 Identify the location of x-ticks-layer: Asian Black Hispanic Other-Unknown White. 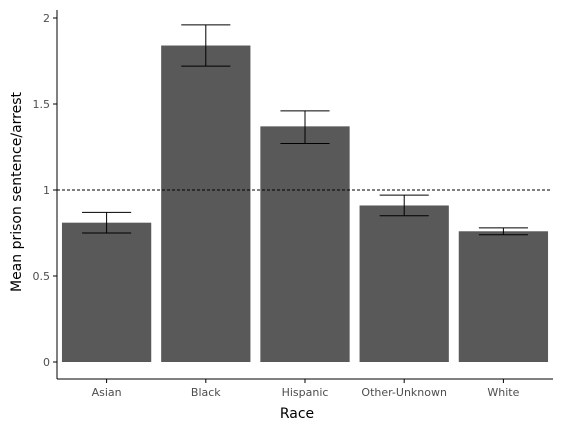
(306, 389).